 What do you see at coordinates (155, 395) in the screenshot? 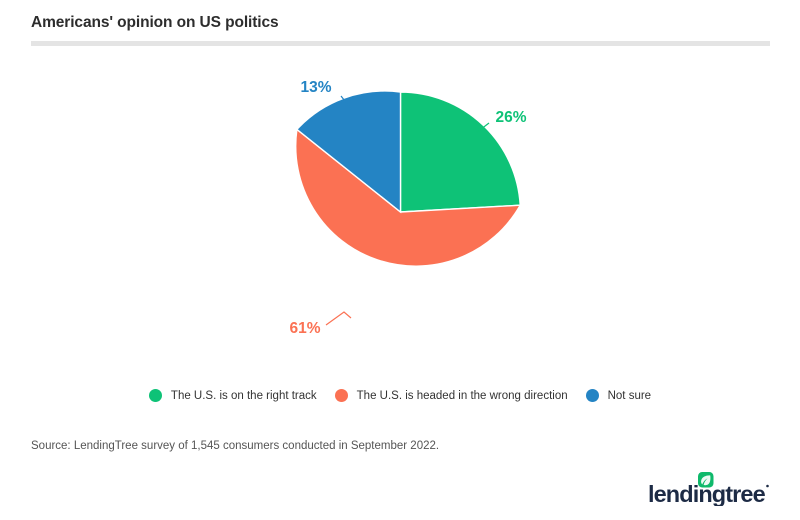
I see `legend-swatch-green` at bounding box center [155, 395].